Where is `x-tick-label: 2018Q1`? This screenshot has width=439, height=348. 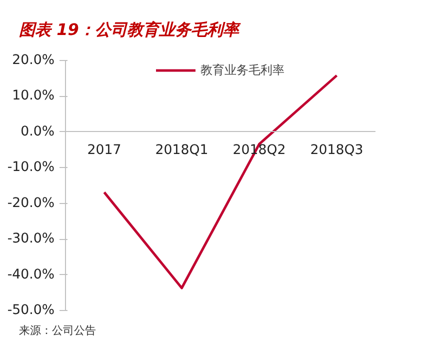 x-tick-label: 2018Q1 is located at coordinates (181, 150).